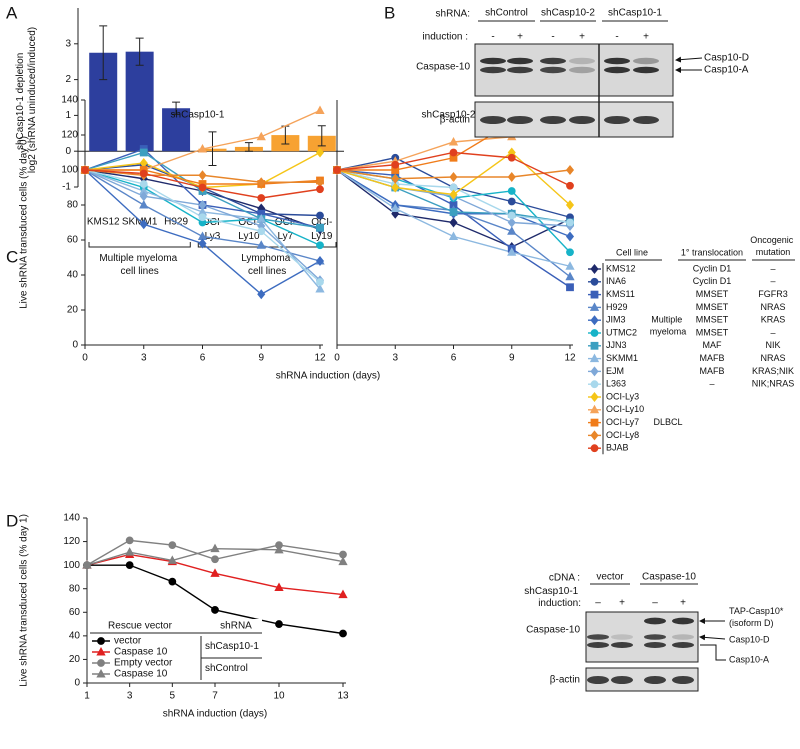 The width and height of the screenshot is (800, 749). What do you see at coordinates (668, 326) in the screenshot?
I see `legend-group: Multiple myeloma` at bounding box center [668, 326].